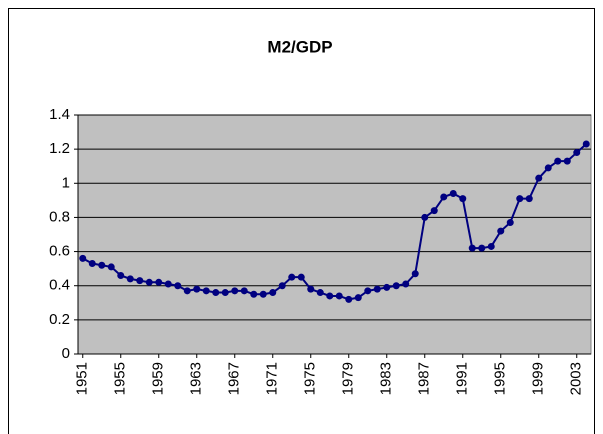 This screenshot has height=434, width=603. What do you see at coordinates (234, 378) in the screenshot?
I see `x-tick-label: 1967` at bounding box center [234, 378].